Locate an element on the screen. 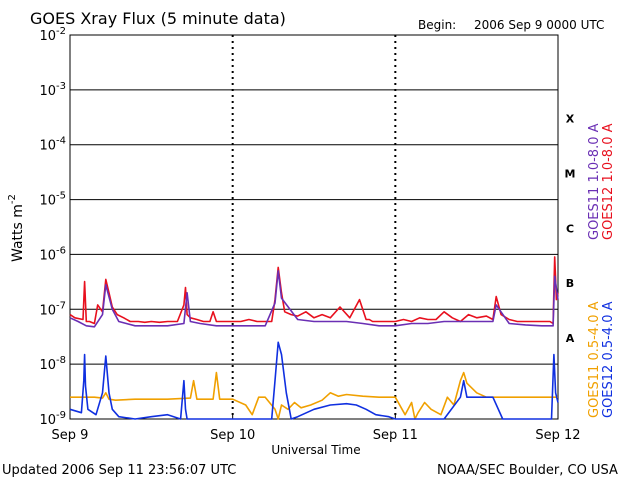 This screenshot has height=480, width=640. flare-class-label: C is located at coordinates (570, 228).